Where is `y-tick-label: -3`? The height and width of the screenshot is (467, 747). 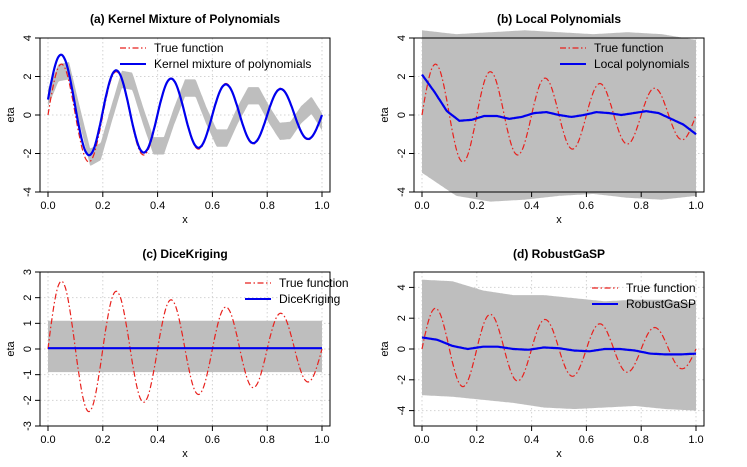
y-tick-label: -3 is located at coordinates (28, 426).